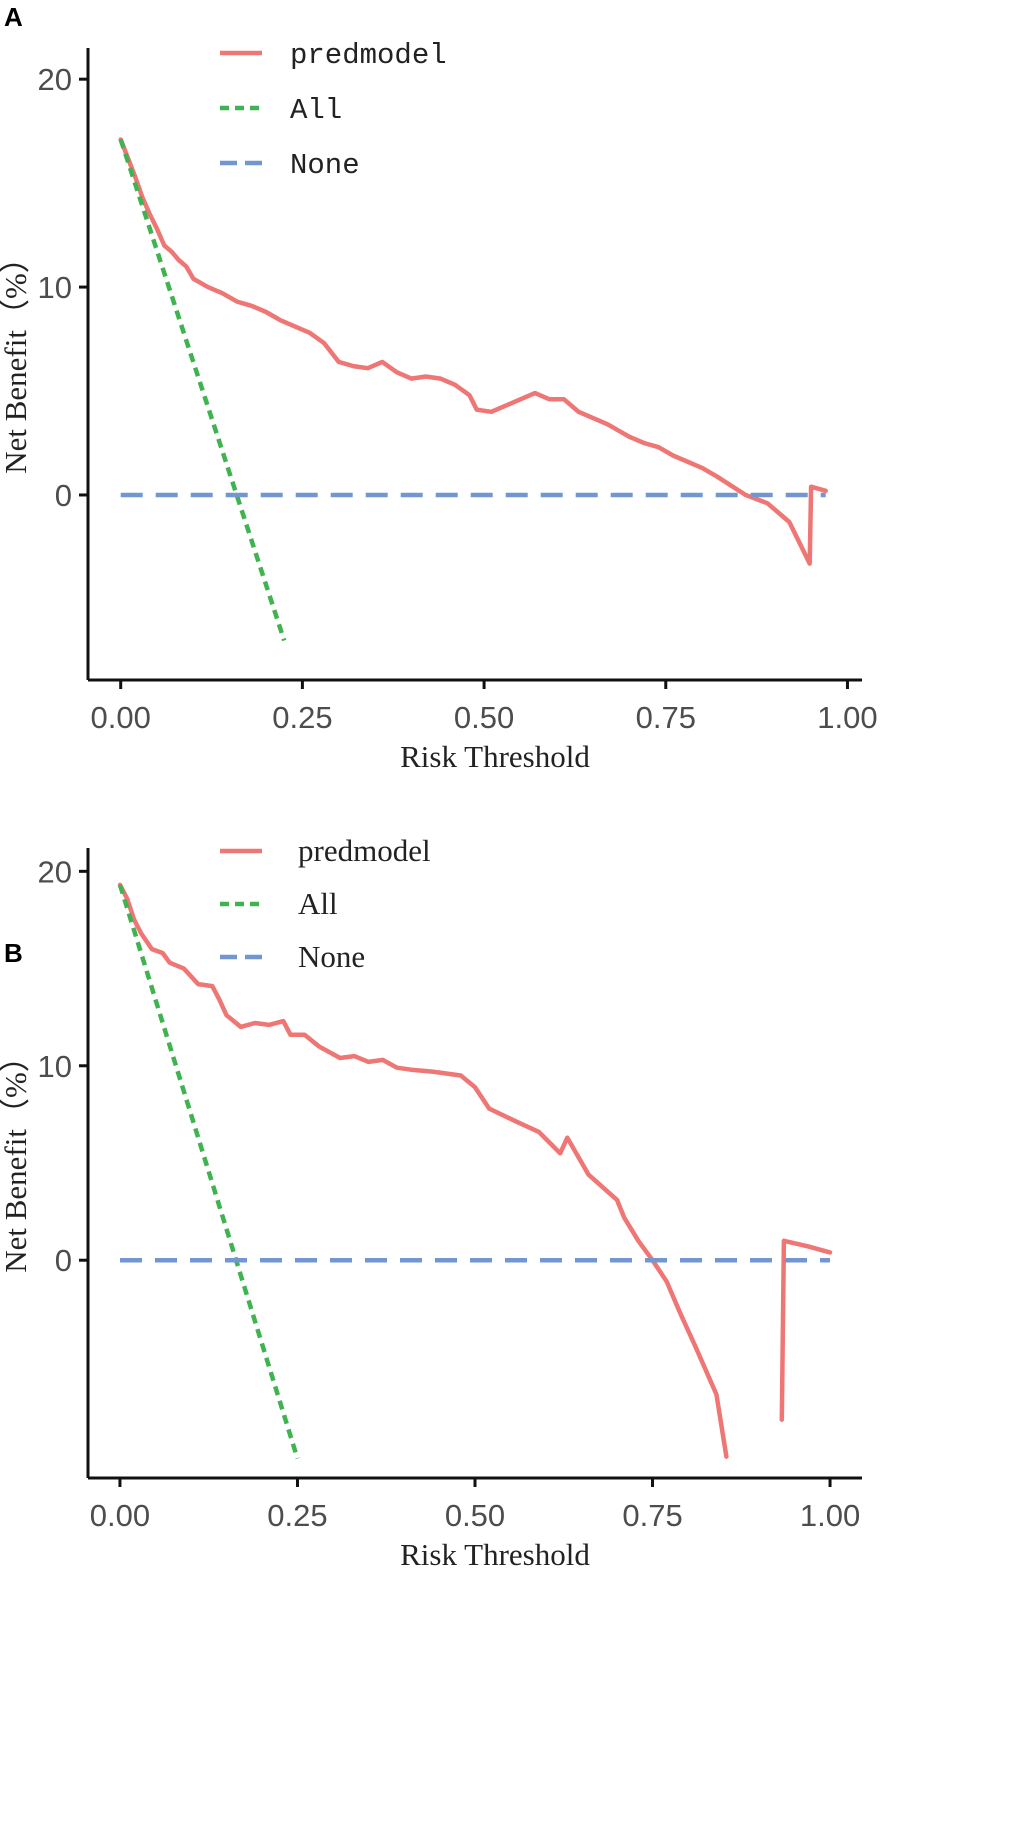  Describe the element at coordinates (16, 358) in the screenshot. I see `y-axis-title-a: Net Benefit（%）` at that location.